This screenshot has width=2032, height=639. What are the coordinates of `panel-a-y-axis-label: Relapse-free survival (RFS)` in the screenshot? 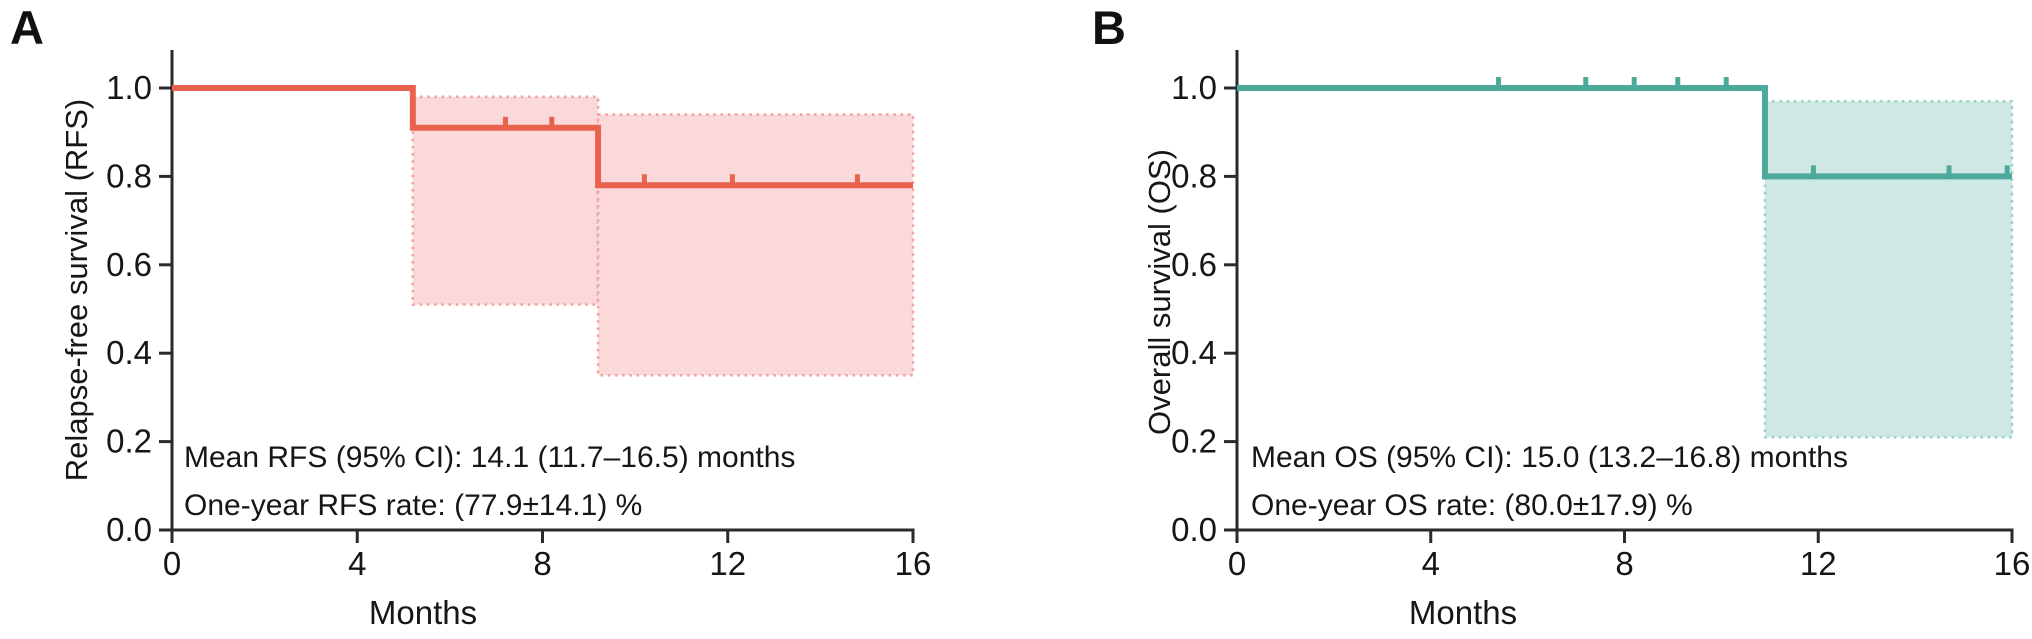 It's located at (76, 290).